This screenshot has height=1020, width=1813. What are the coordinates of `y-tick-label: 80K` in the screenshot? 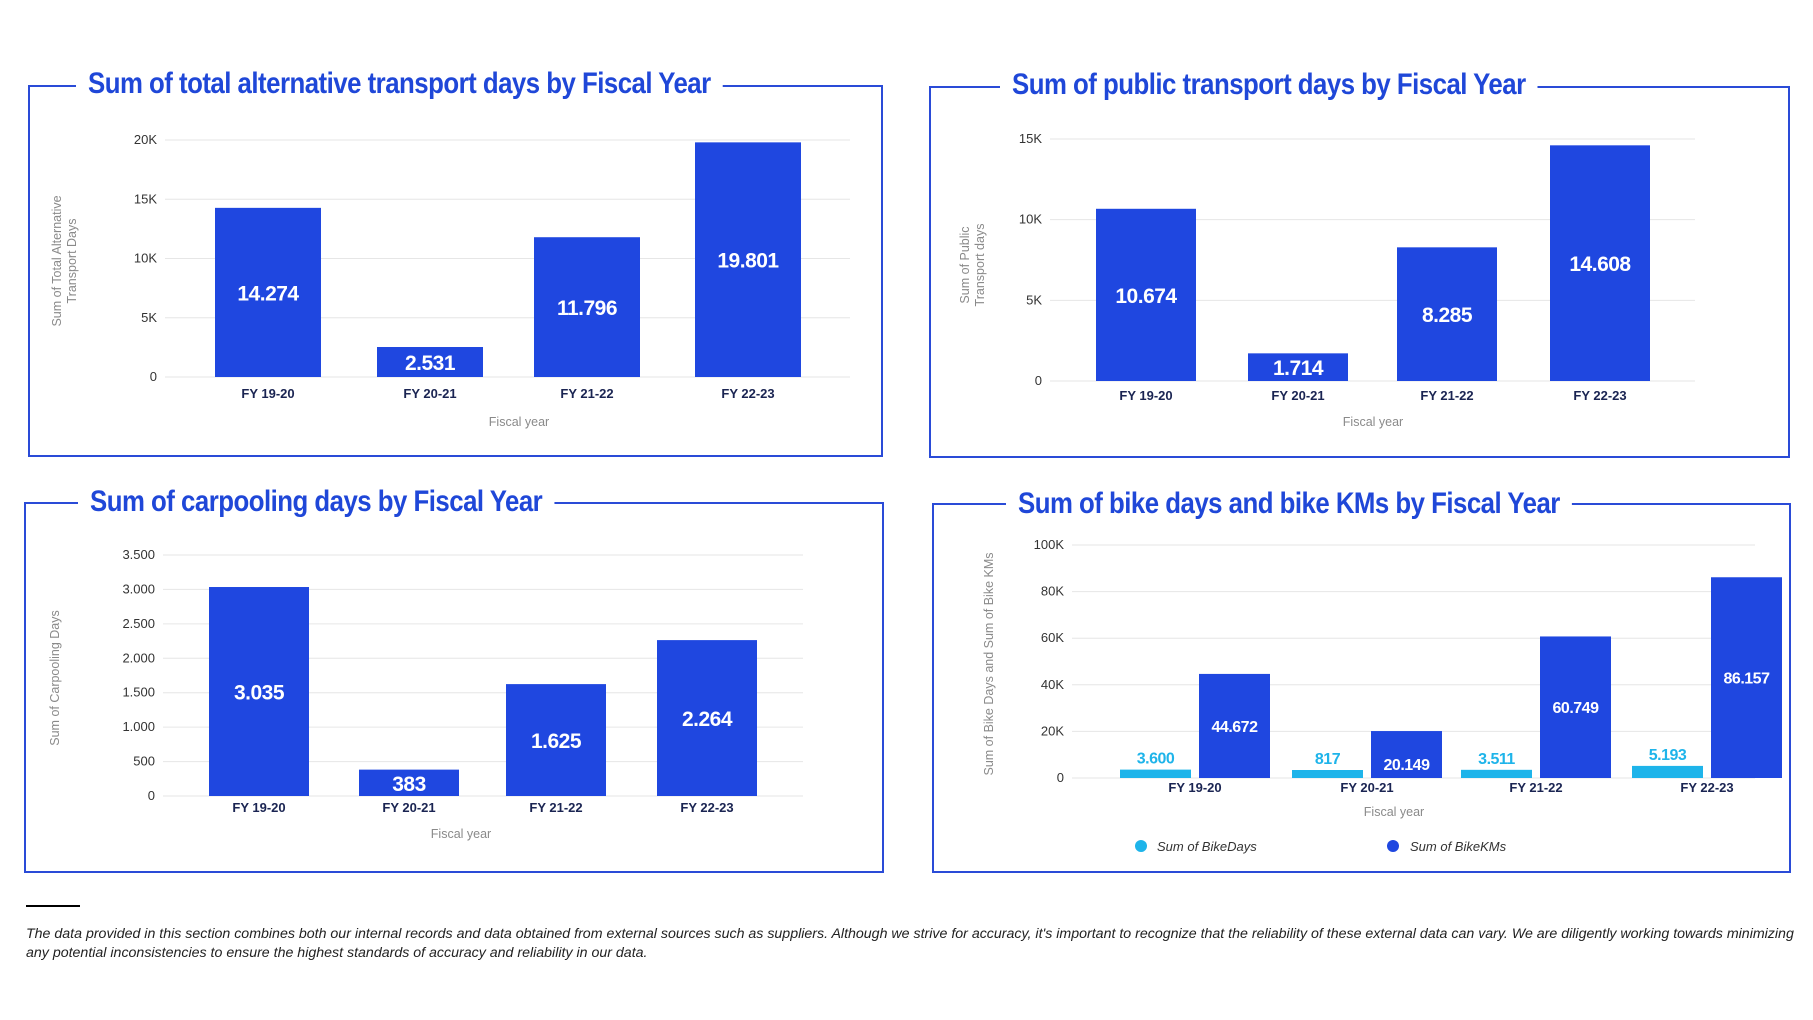 It's located at (1052, 591).